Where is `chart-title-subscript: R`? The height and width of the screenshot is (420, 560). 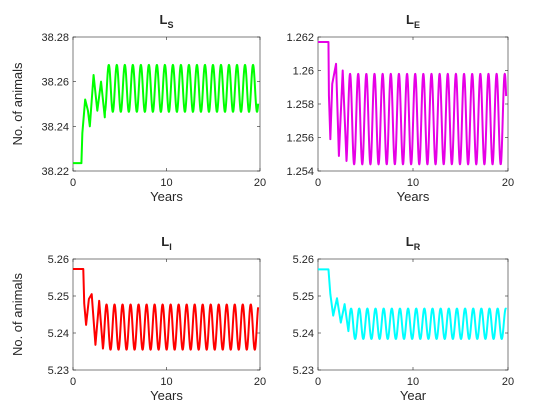
chart-title-subscript: R is located at coordinates (417, 247).